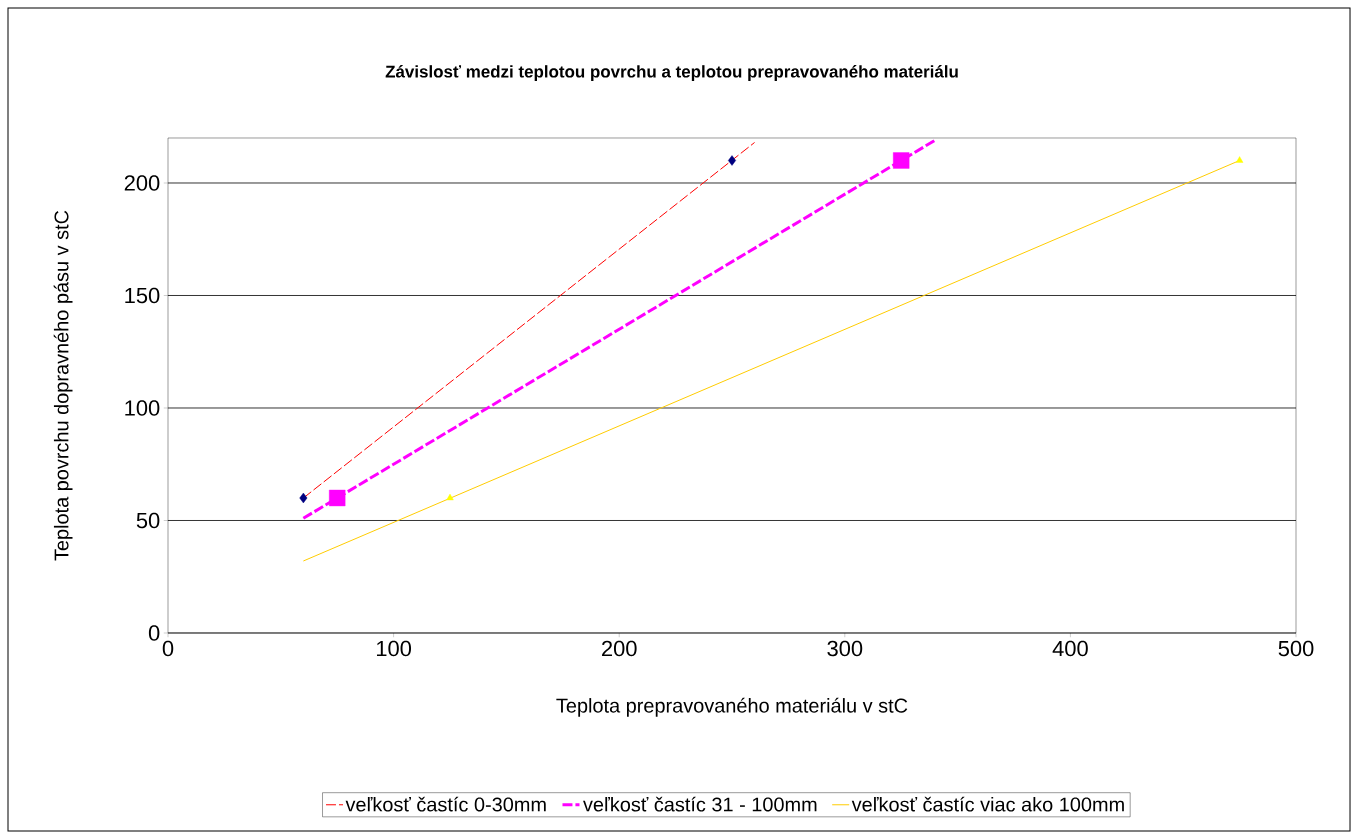 The image size is (1356, 834). I want to click on x-axis-title: Teplota prepravovaného materiálu v stC, so click(732, 707).